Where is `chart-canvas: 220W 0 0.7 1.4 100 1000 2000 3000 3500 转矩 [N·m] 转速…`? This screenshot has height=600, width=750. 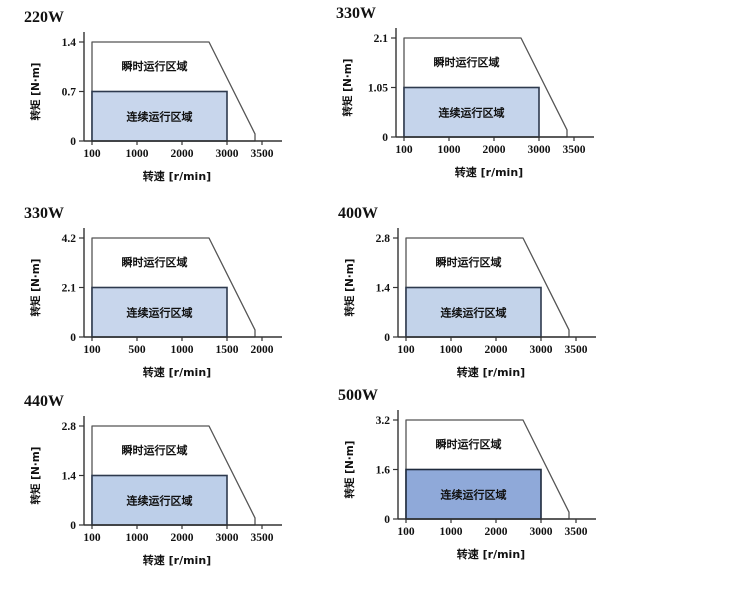 chart-canvas: 220W 0 0.7 1.4 100 1000 2000 3000 3500 转矩 [N·m] 转速… is located at coordinates (153, 96).